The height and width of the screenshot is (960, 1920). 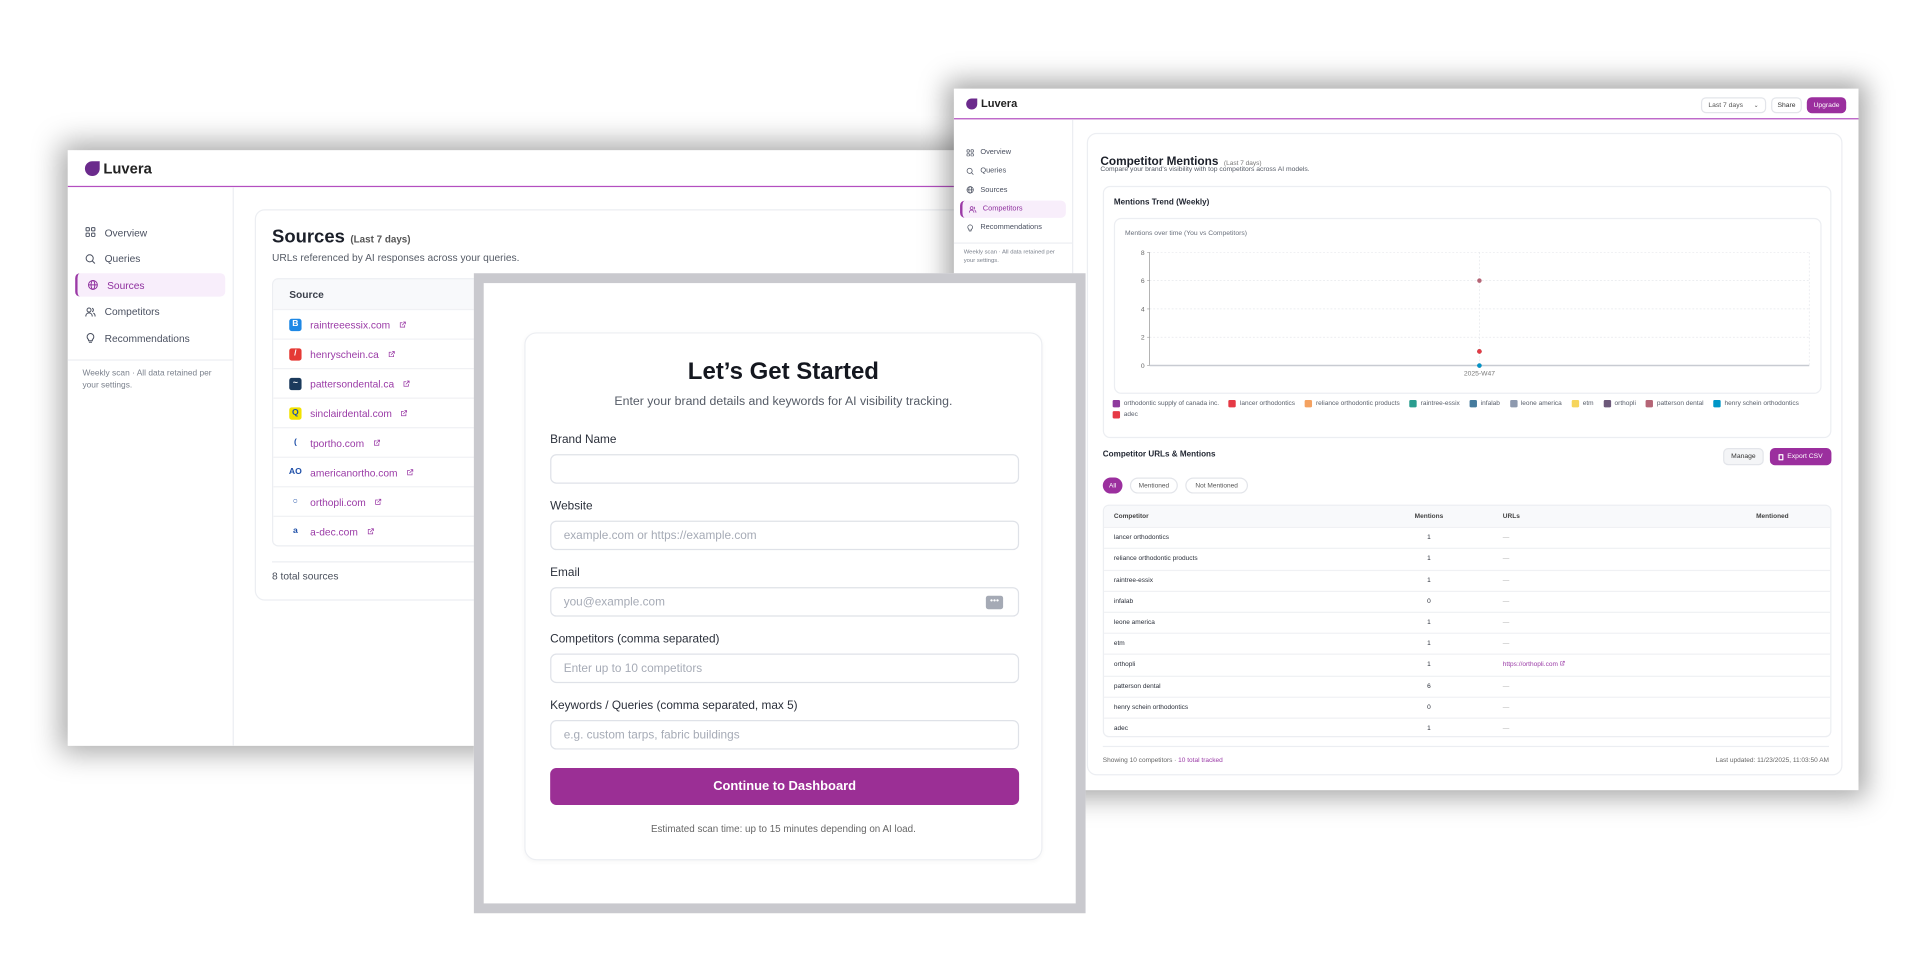 What do you see at coordinates (783, 372) in the screenshot?
I see `form-title: Let’s Get Started` at bounding box center [783, 372].